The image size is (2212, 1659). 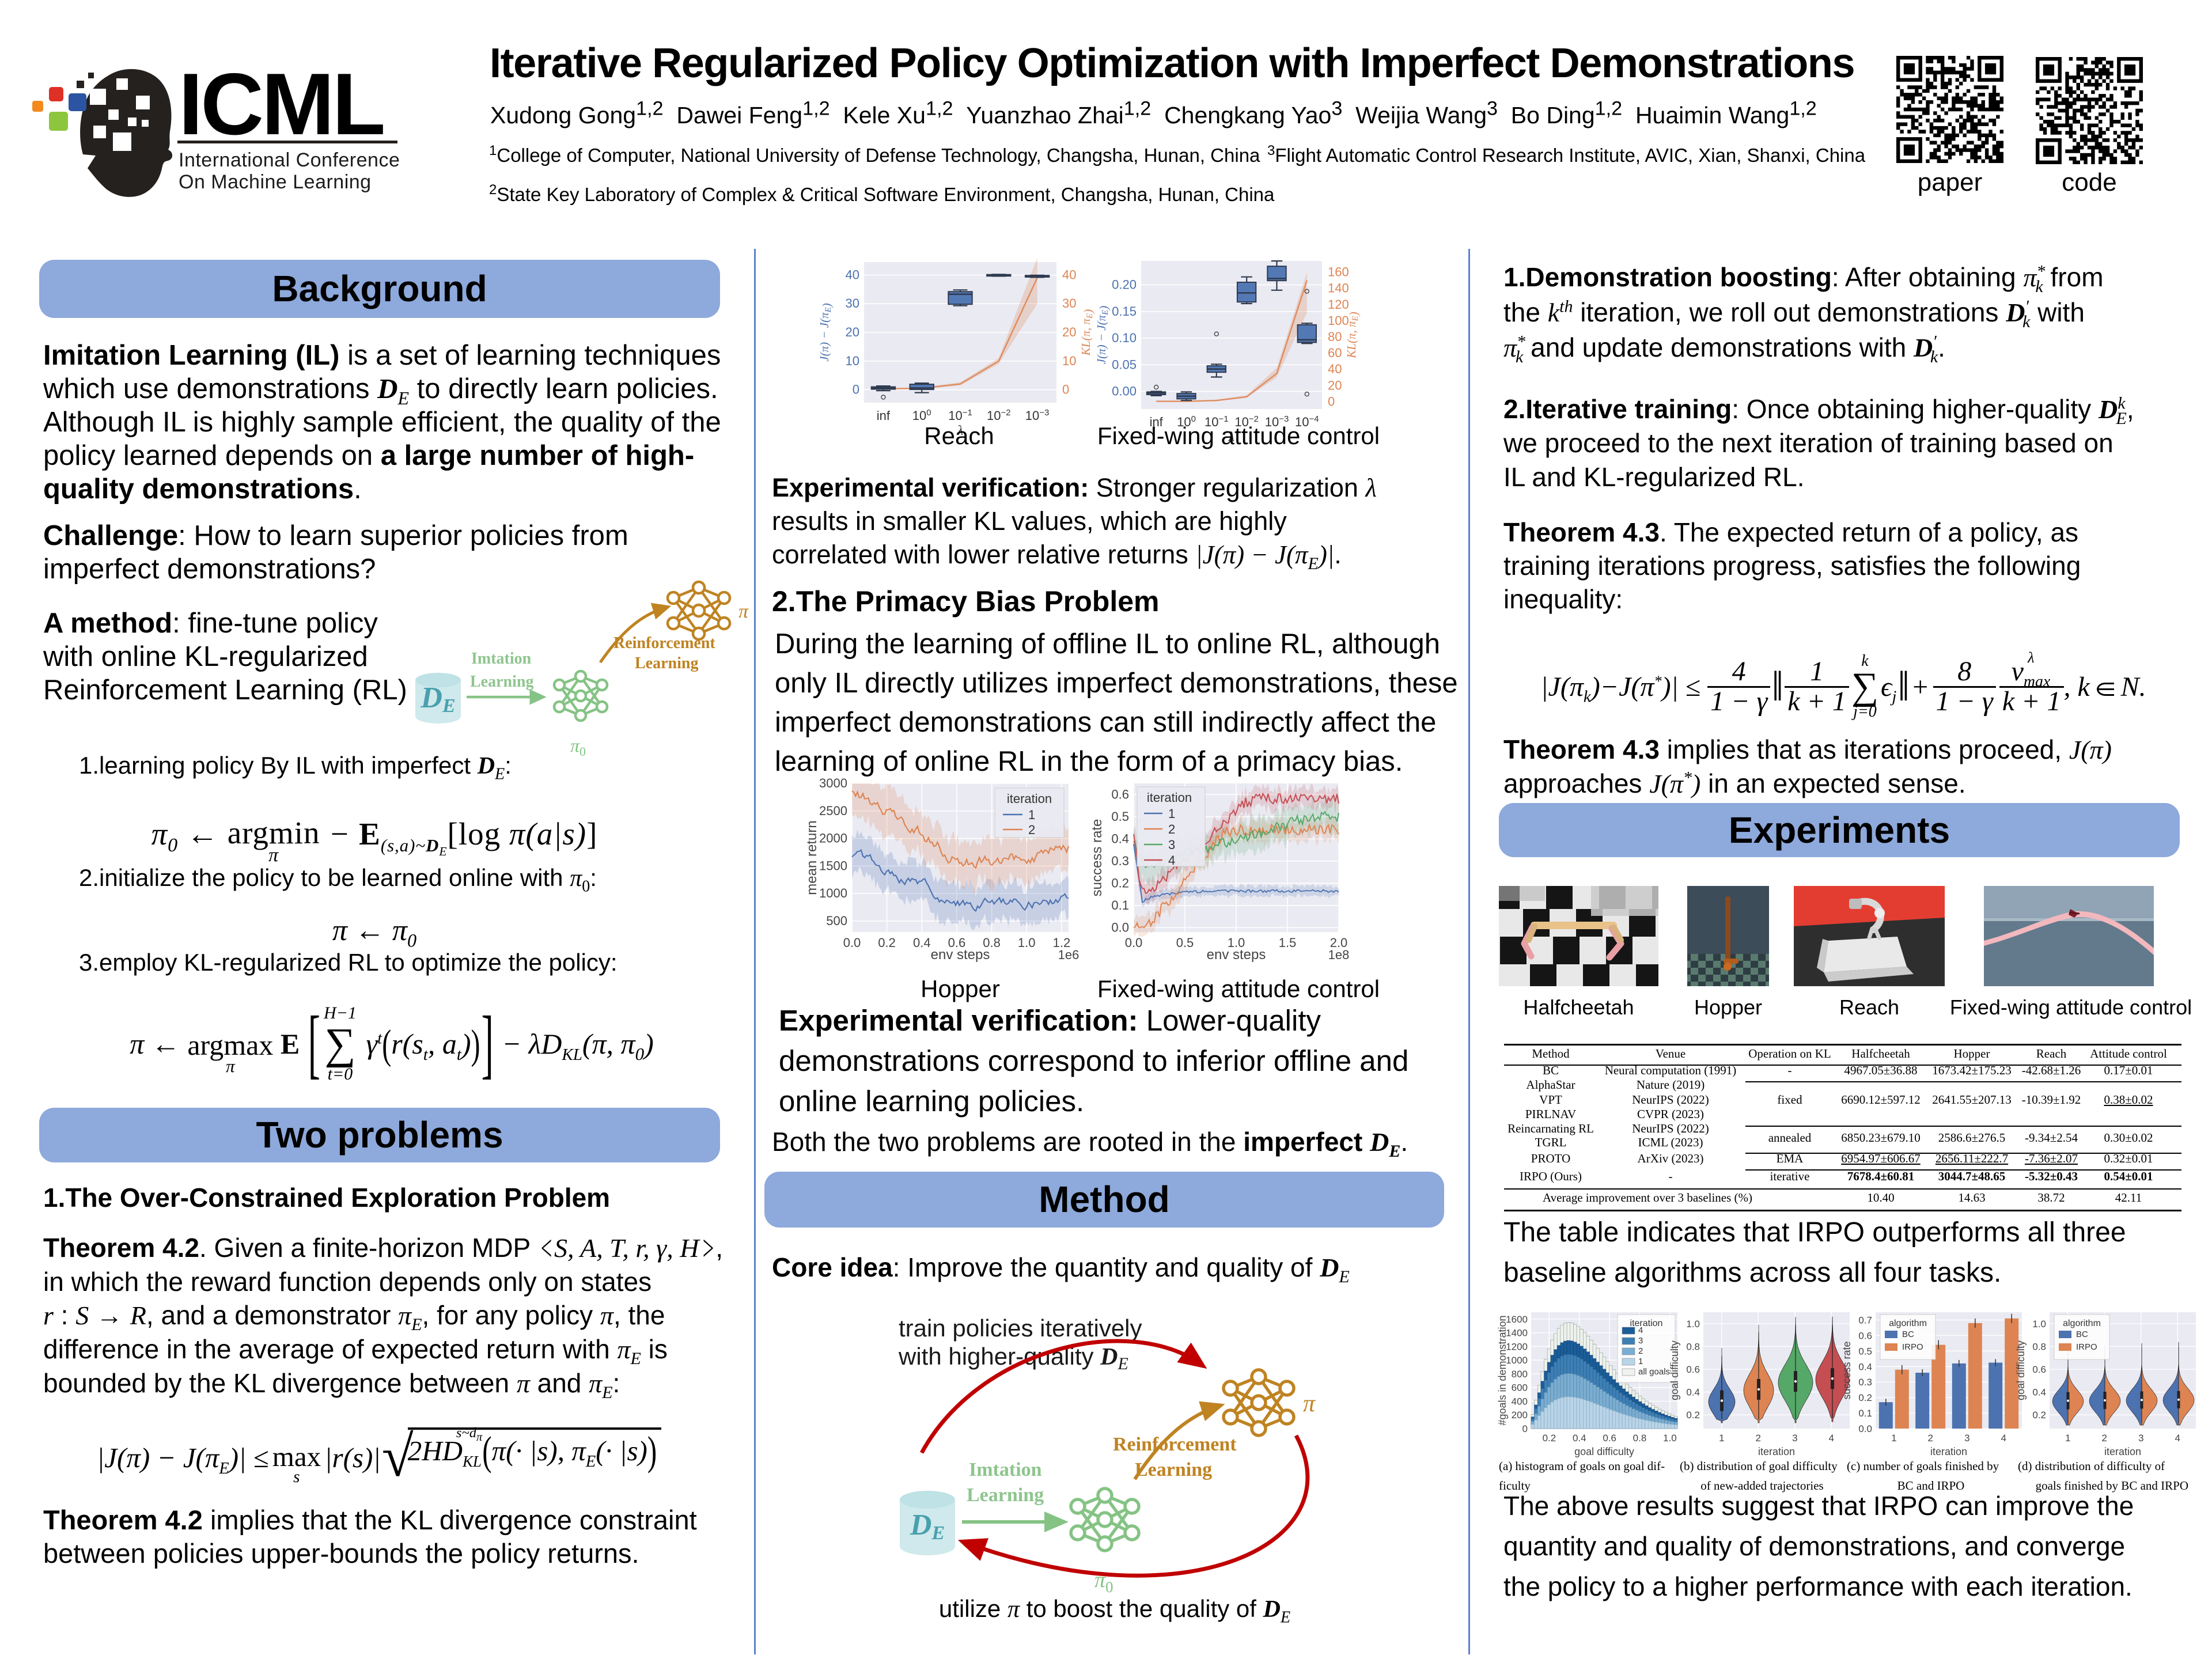 I want to click on svg-text: 2.0, so click(x=1339, y=942).